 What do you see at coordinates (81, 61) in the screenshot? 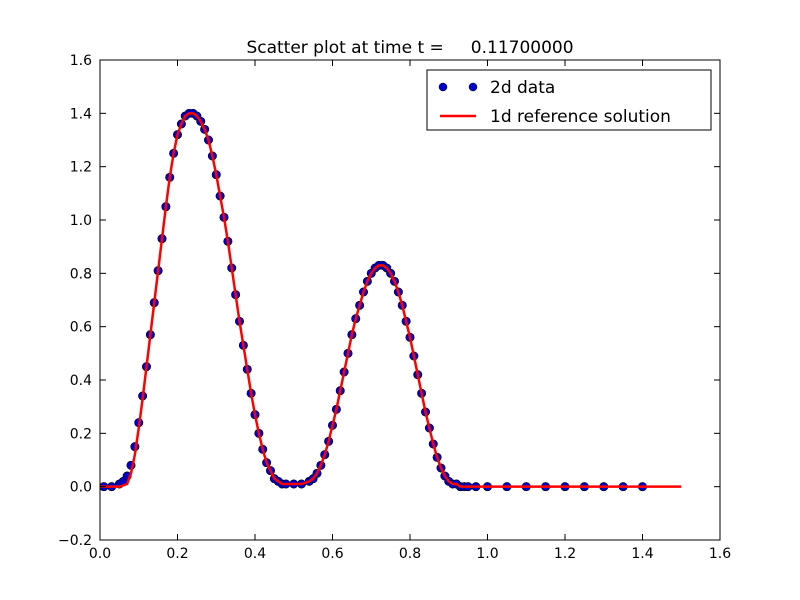
I see `y-tick-label: 1.6` at bounding box center [81, 61].